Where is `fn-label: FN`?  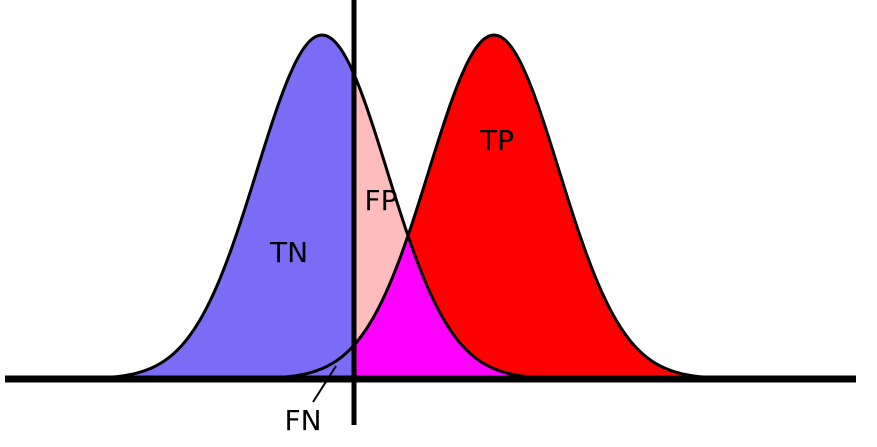 fn-label: FN is located at coordinates (302, 420).